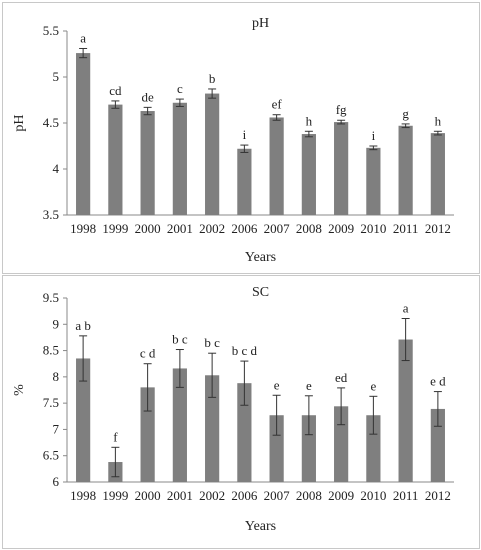 Image resolution: width=481 pixels, height=550 pixels. I want to click on y-tick-label: 9, so click(56, 323).